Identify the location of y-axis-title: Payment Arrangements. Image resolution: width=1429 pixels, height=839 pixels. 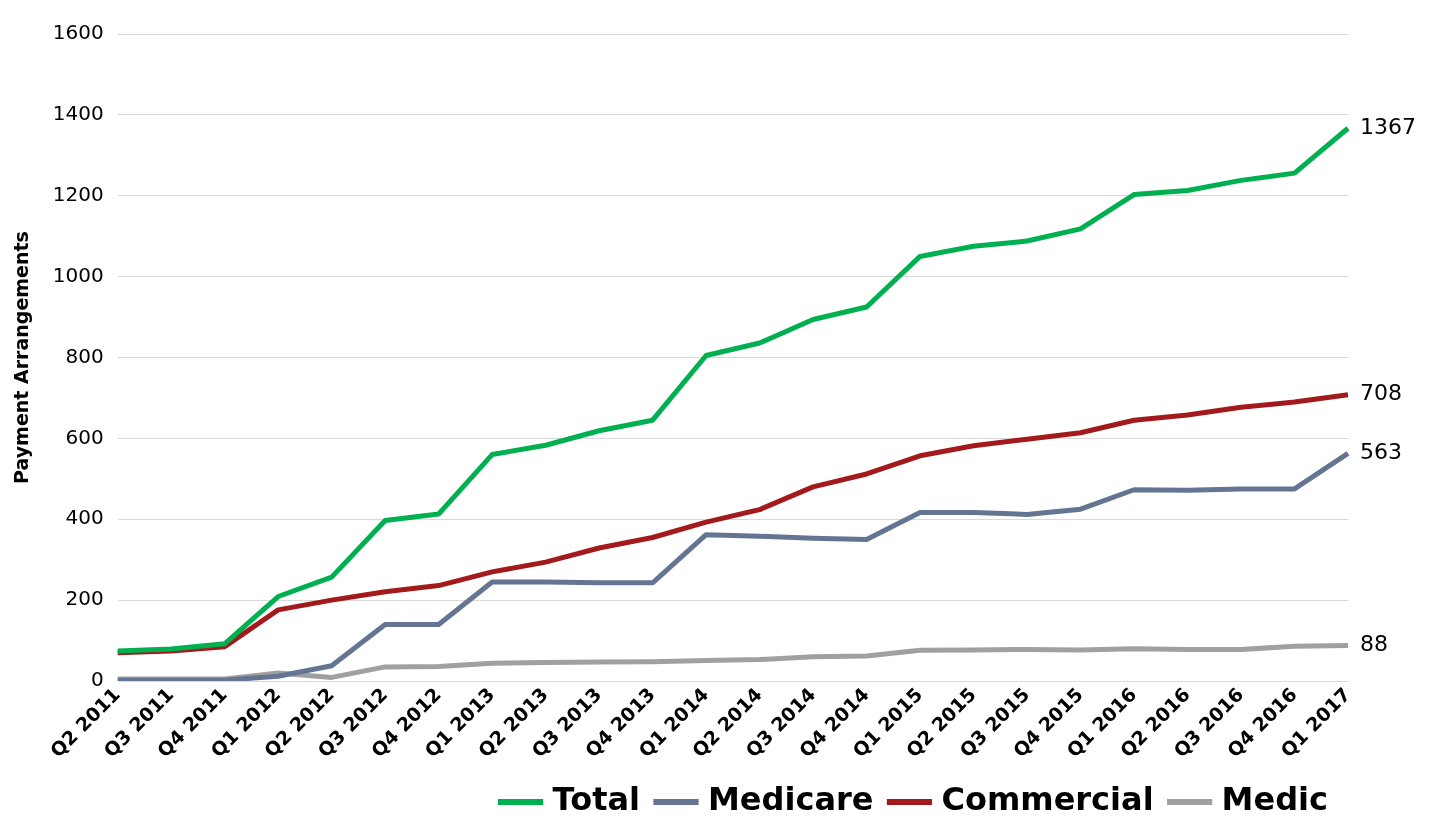
(21, 357).